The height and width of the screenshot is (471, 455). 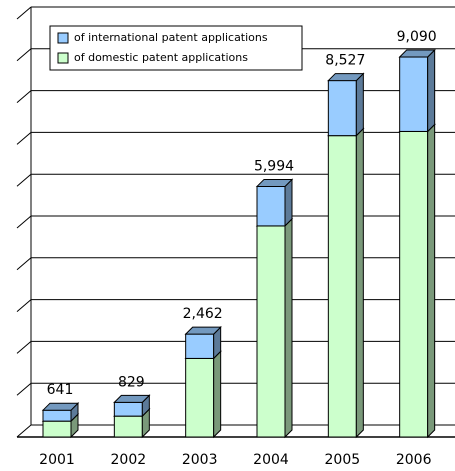 What do you see at coordinates (171, 37) in the screenshot?
I see `legend-label: of international patent applications` at bounding box center [171, 37].